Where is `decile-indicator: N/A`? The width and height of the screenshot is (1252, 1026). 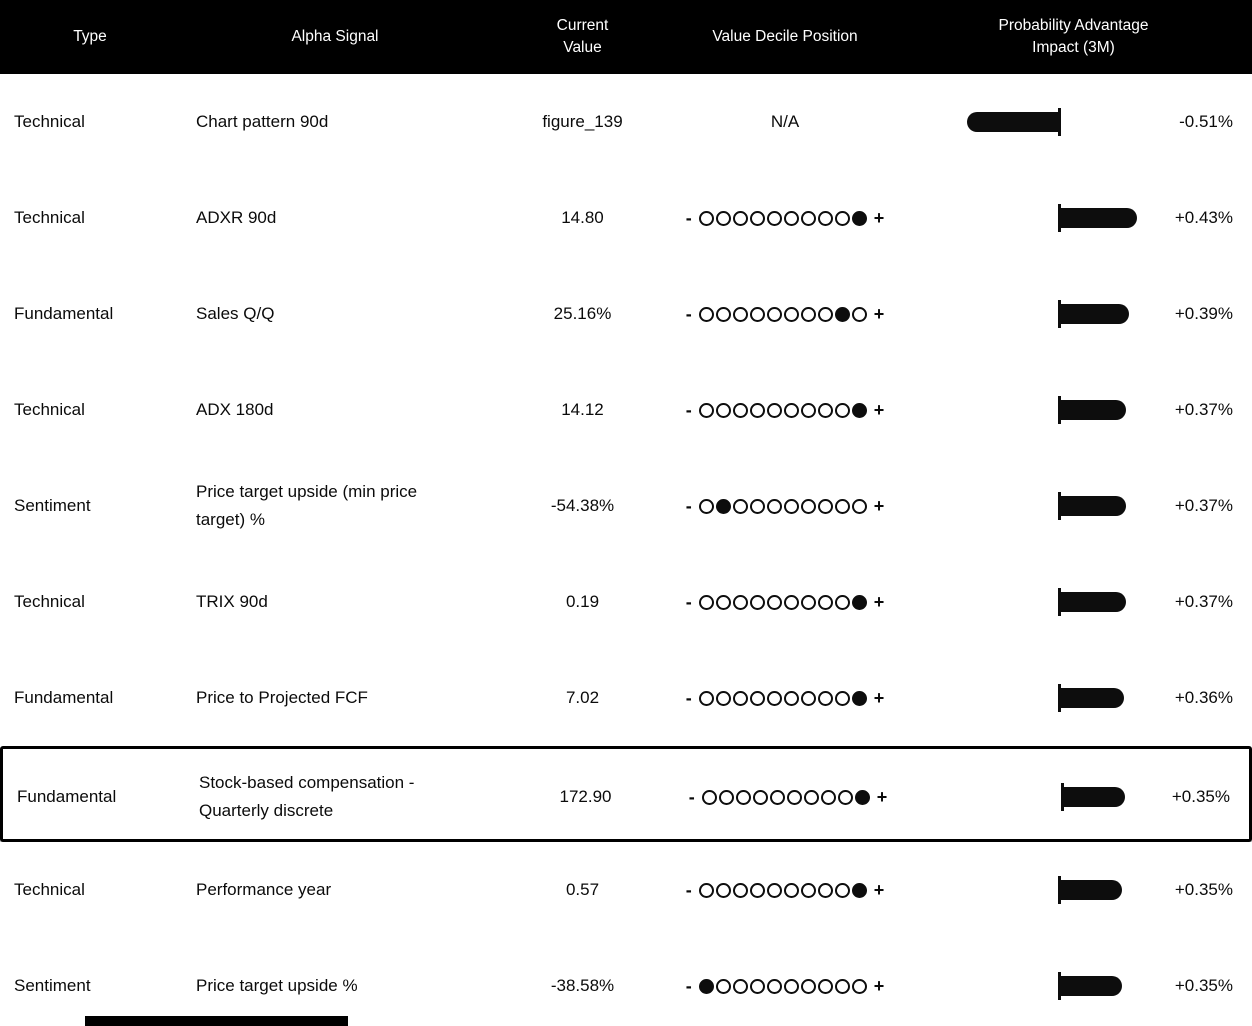 decile-indicator: N/A is located at coordinates (785, 122).